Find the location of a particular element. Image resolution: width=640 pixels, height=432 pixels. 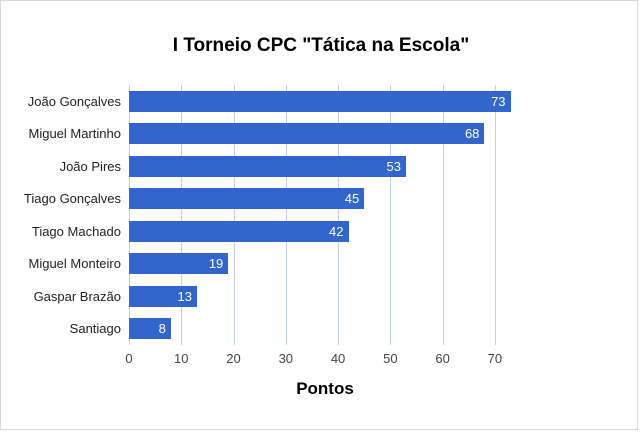

bar: 19 is located at coordinates (179, 264).